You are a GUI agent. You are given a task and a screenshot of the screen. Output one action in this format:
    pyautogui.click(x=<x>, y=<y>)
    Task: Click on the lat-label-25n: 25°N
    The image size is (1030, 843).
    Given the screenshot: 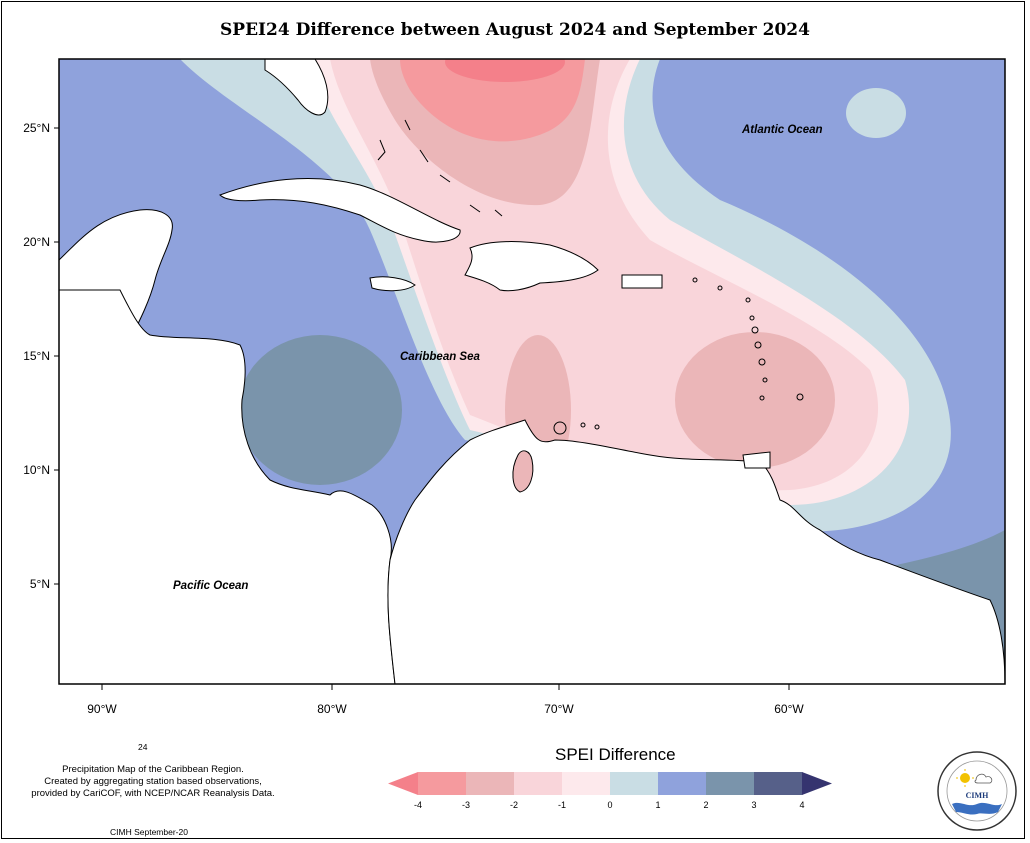 What is the action you would take?
    pyautogui.click(x=36, y=128)
    